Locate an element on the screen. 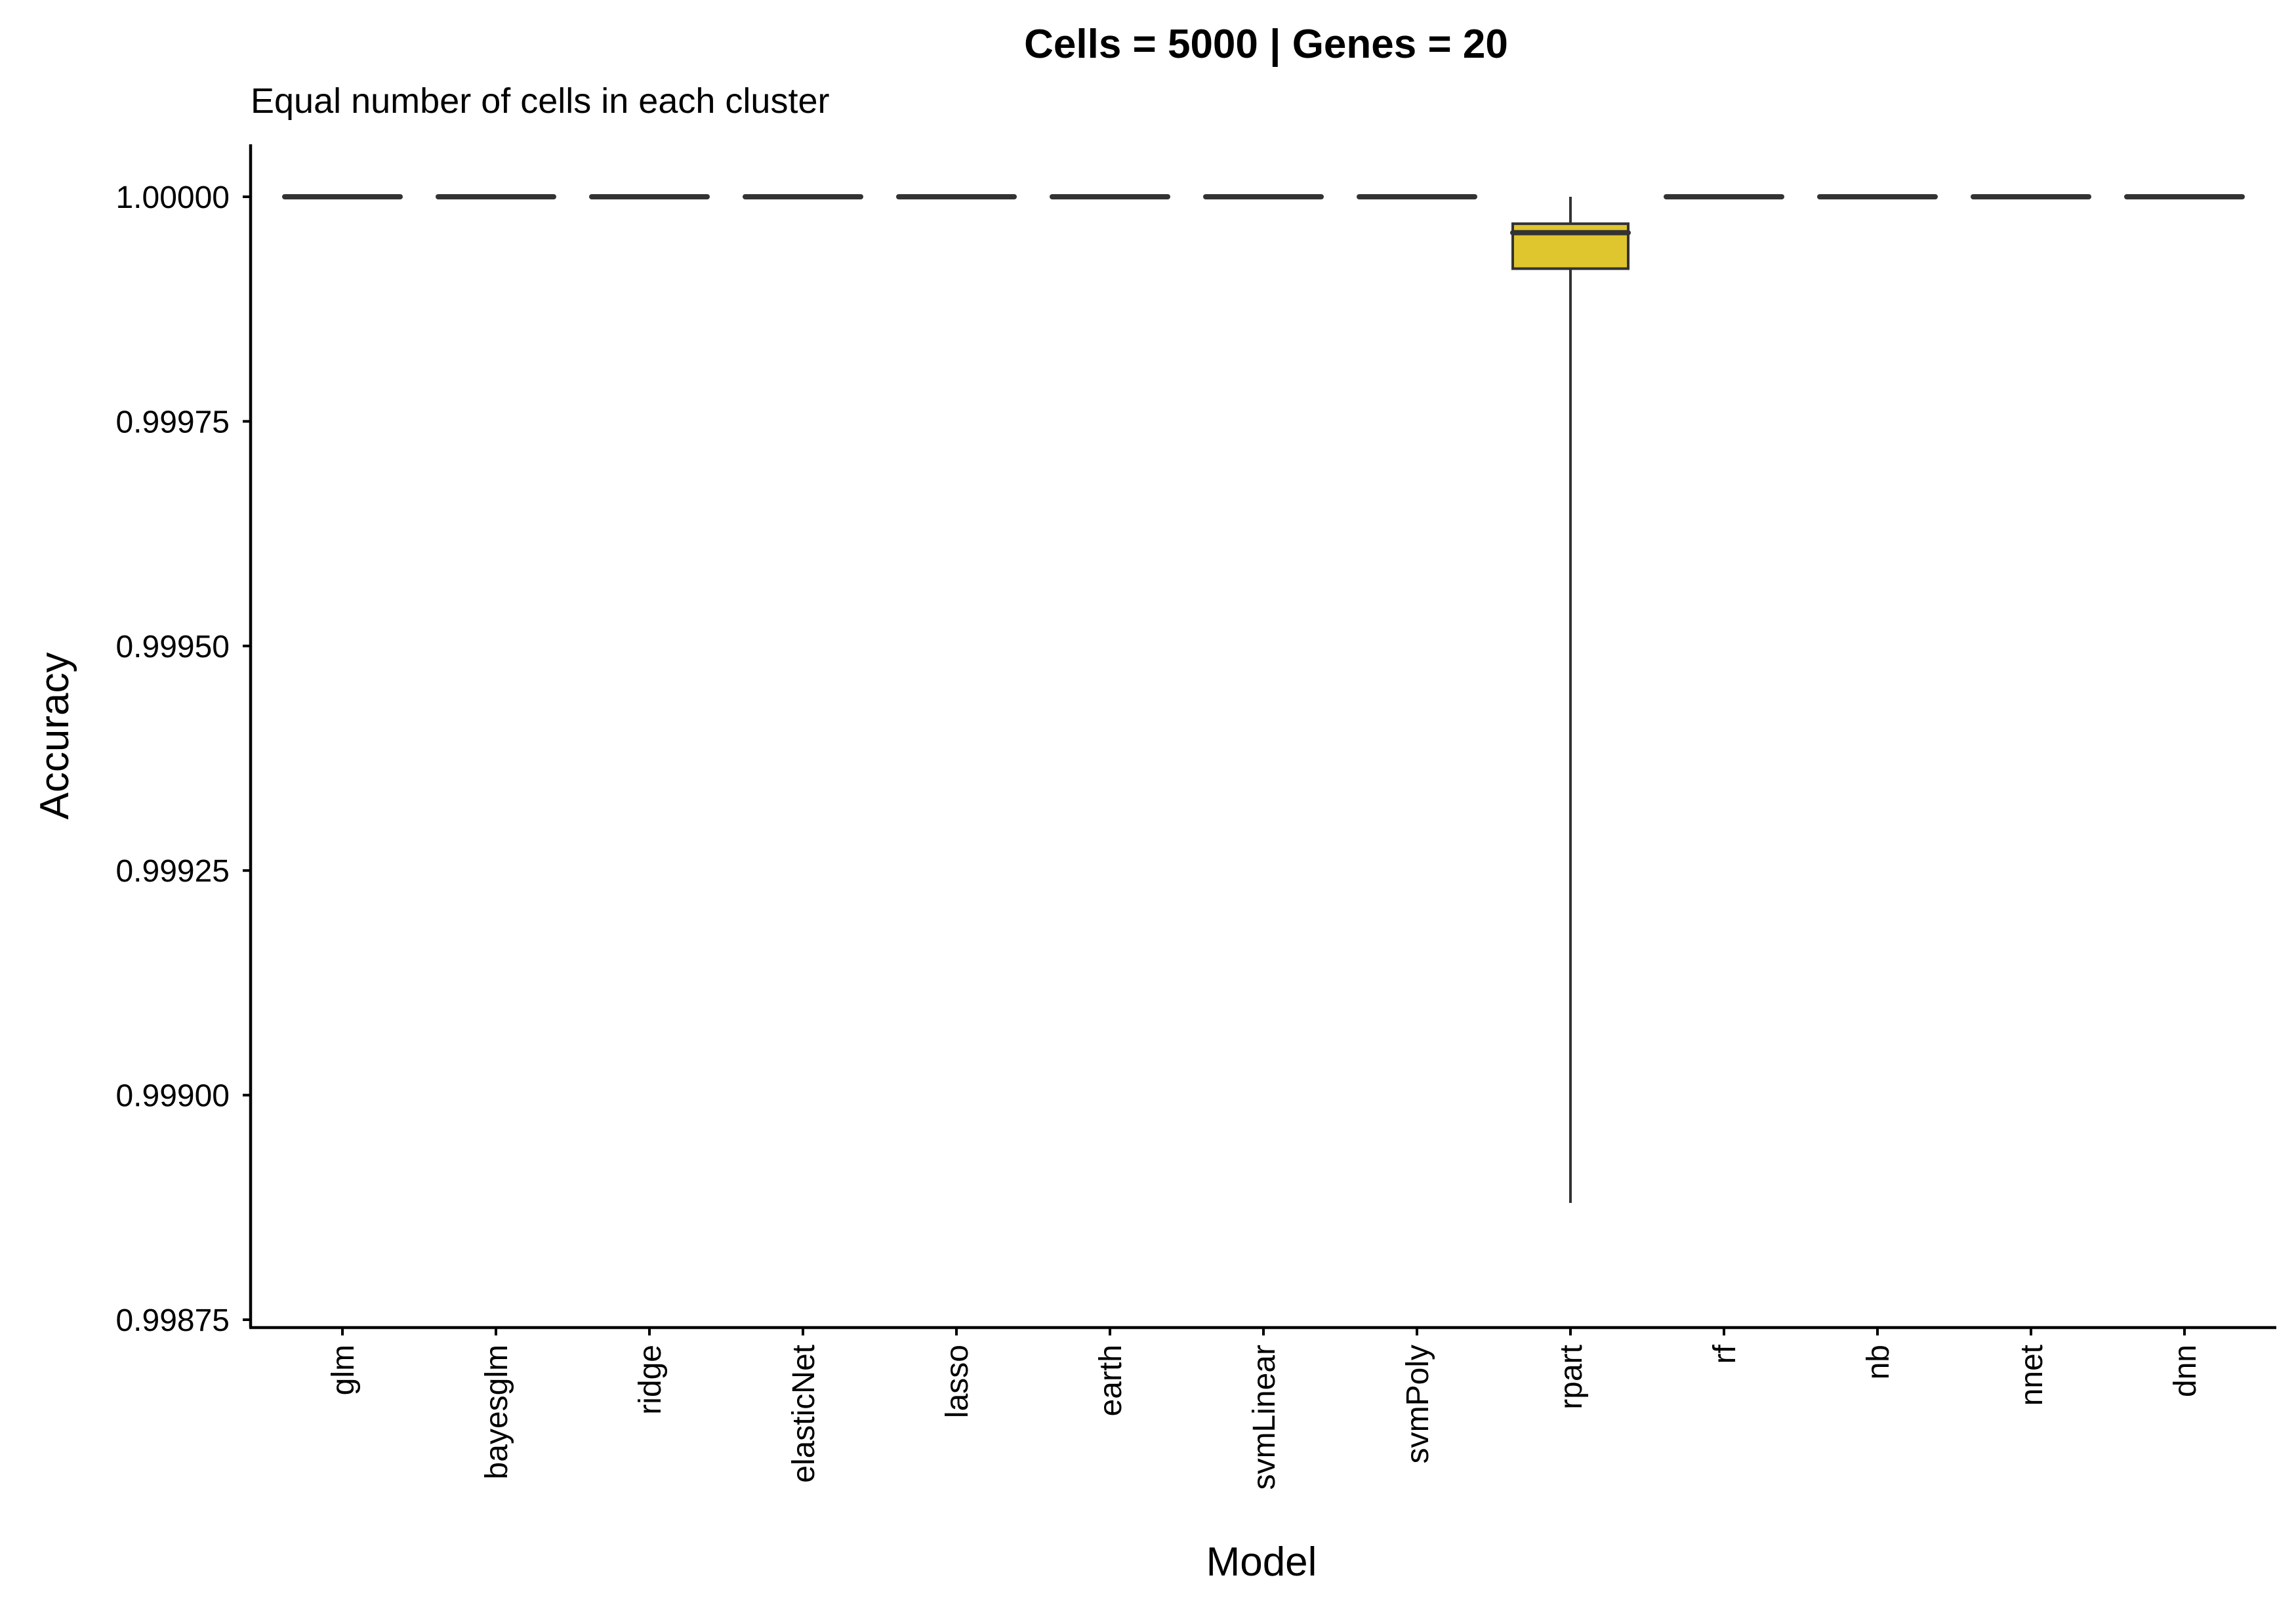  x-tick-label: glm is located at coordinates (343, 1370).